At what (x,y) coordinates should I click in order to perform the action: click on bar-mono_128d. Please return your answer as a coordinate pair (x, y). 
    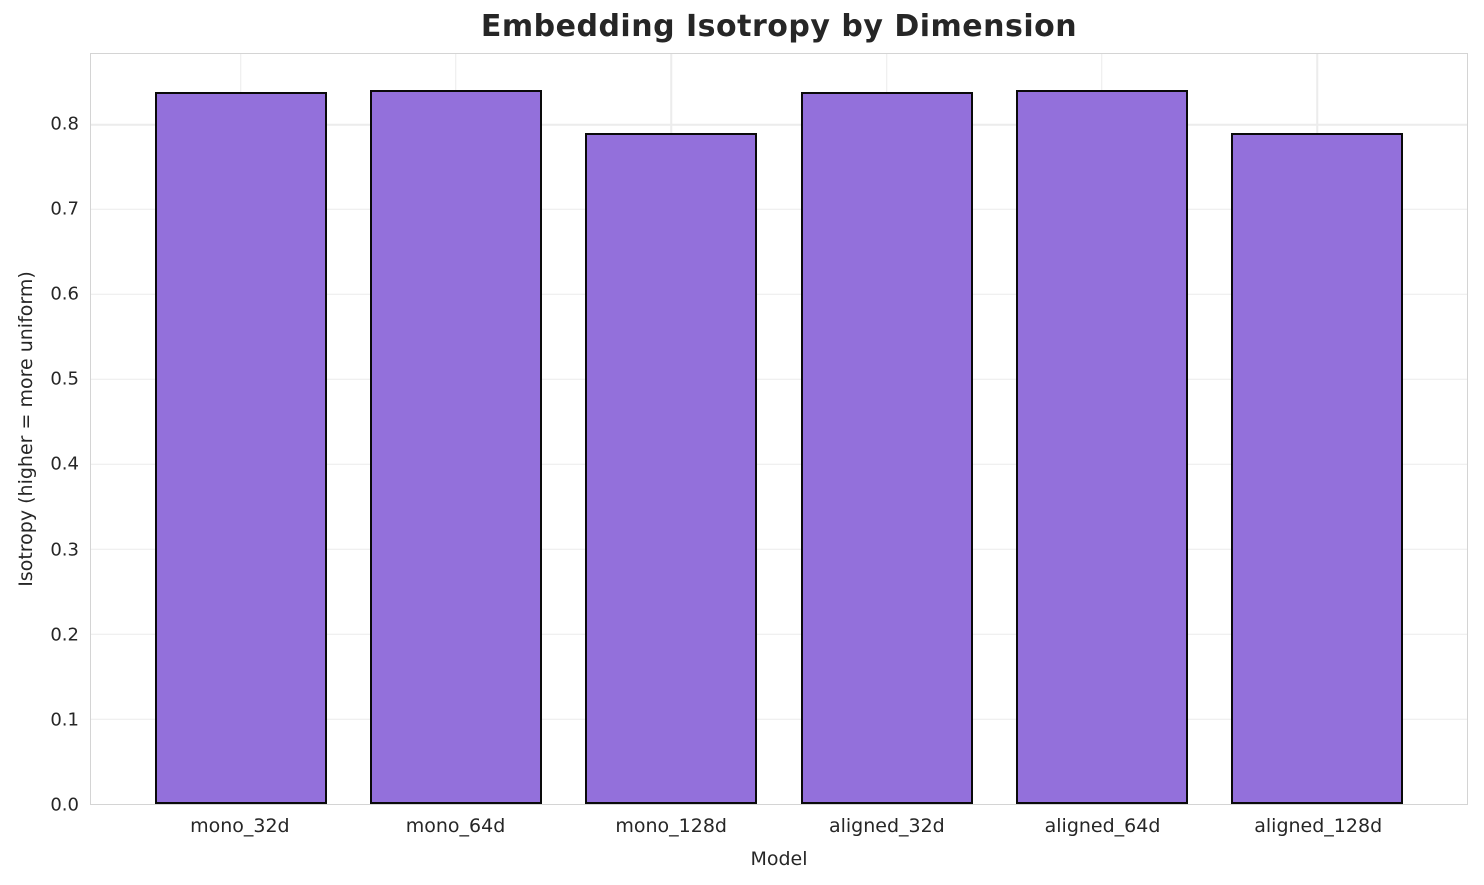
    Looking at the image, I should click on (671, 468).